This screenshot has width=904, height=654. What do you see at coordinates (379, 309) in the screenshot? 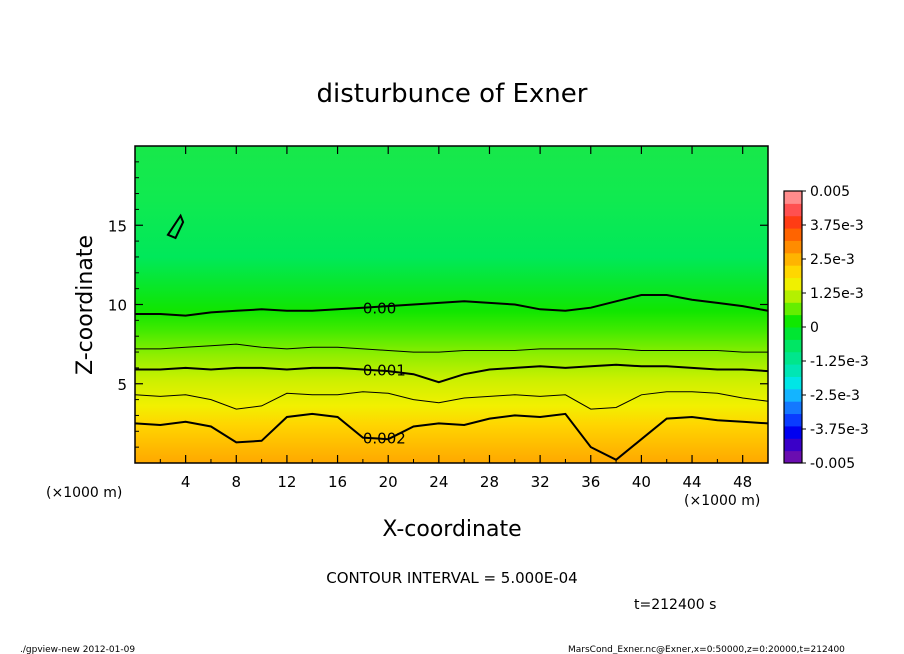
I see `contour-label: 0.00` at bounding box center [379, 309].